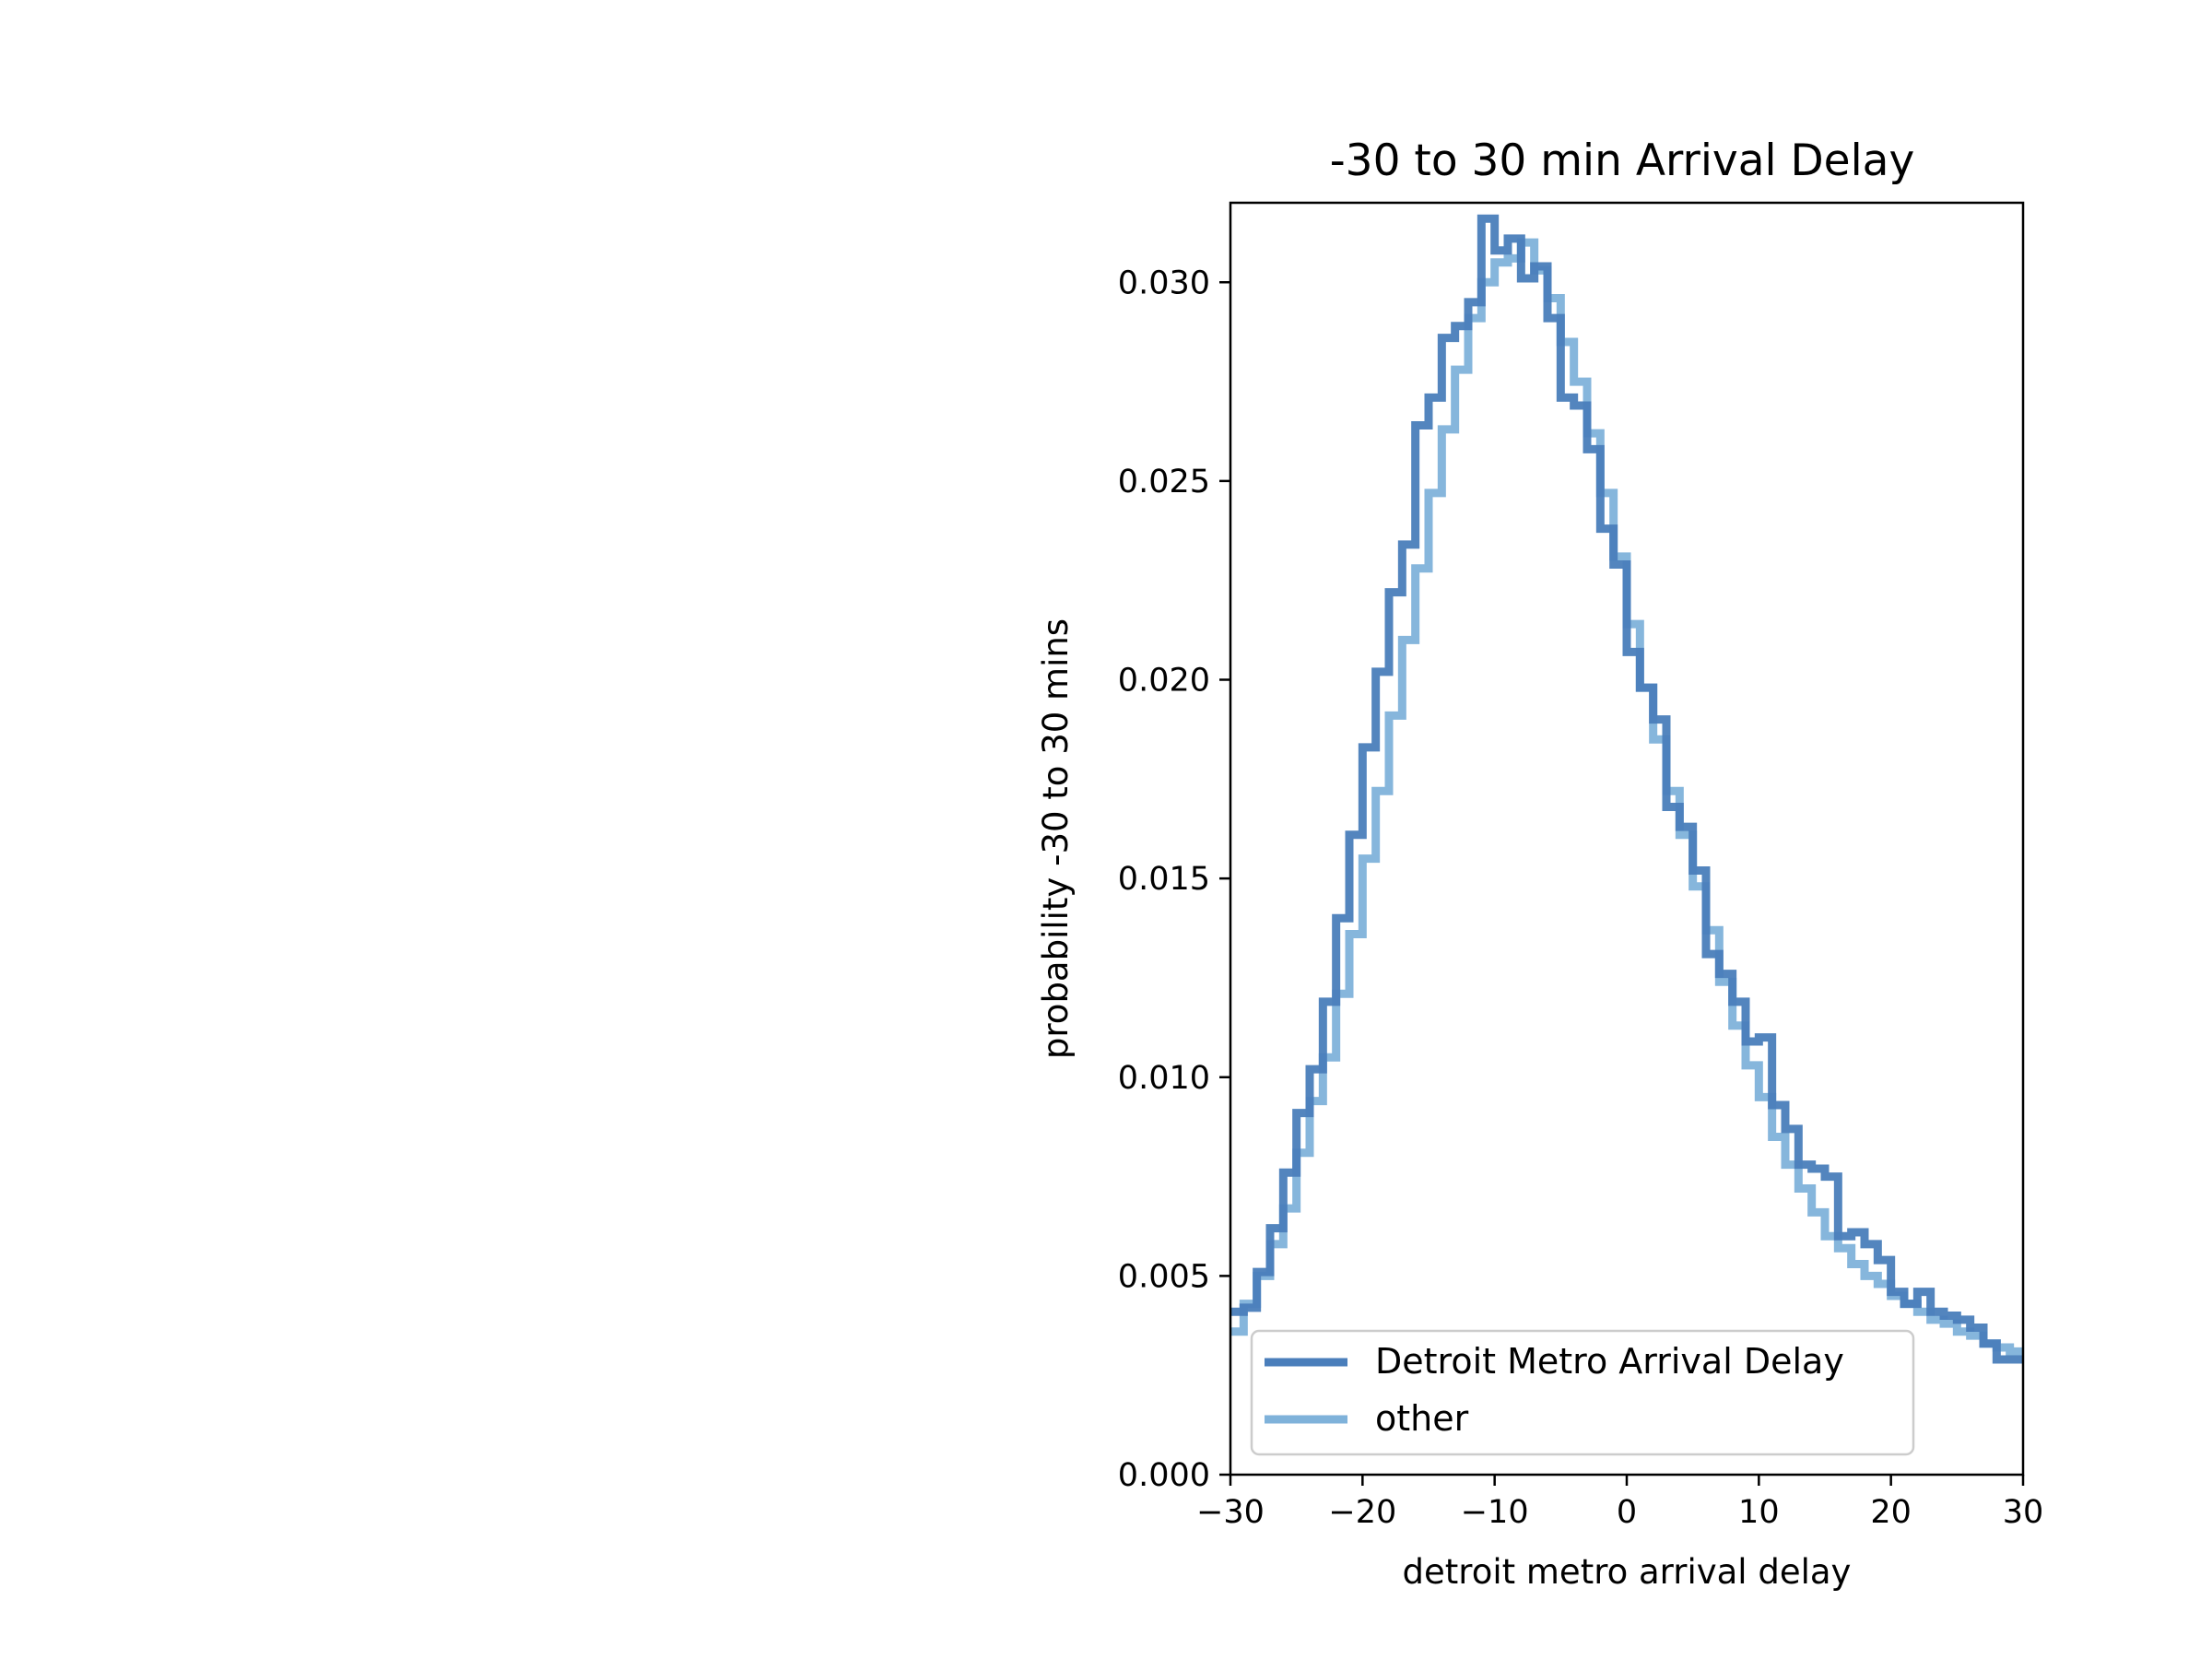 The image size is (2212, 1659). I want to click on y-tick-label: 0.000, so click(1164, 1475).